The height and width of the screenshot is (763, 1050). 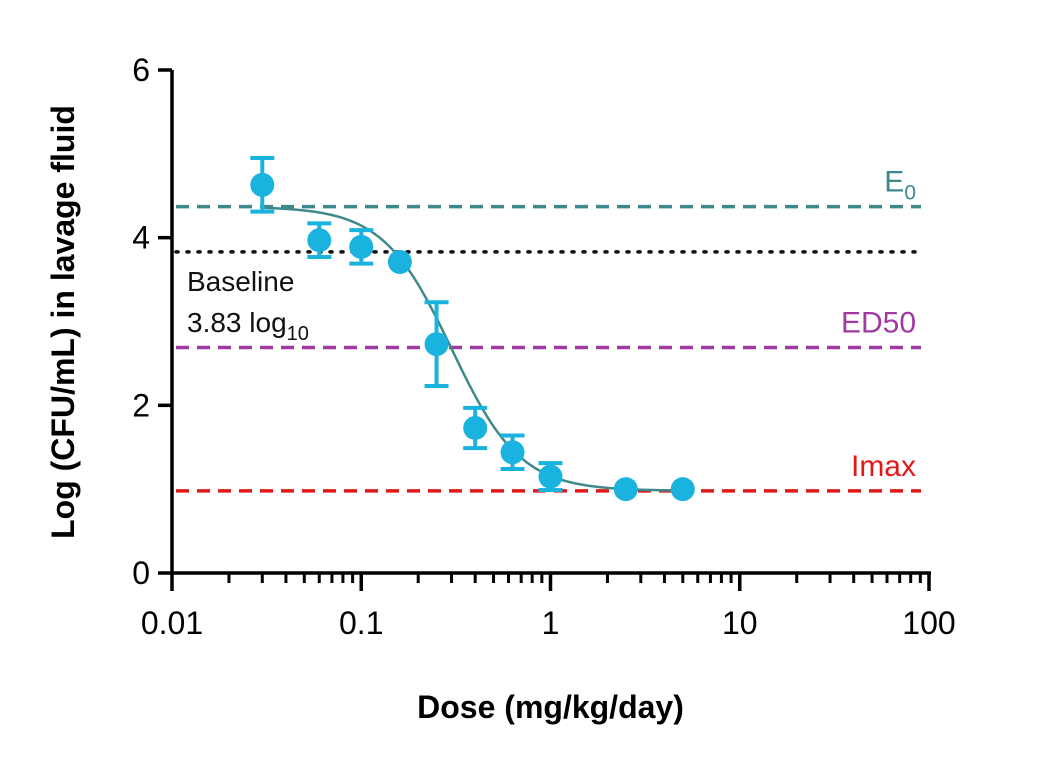 What do you see at coordinates (141, 573) in the screenshot?
I see `y-tick-label-0: 0` at bounding box center [141, 573].